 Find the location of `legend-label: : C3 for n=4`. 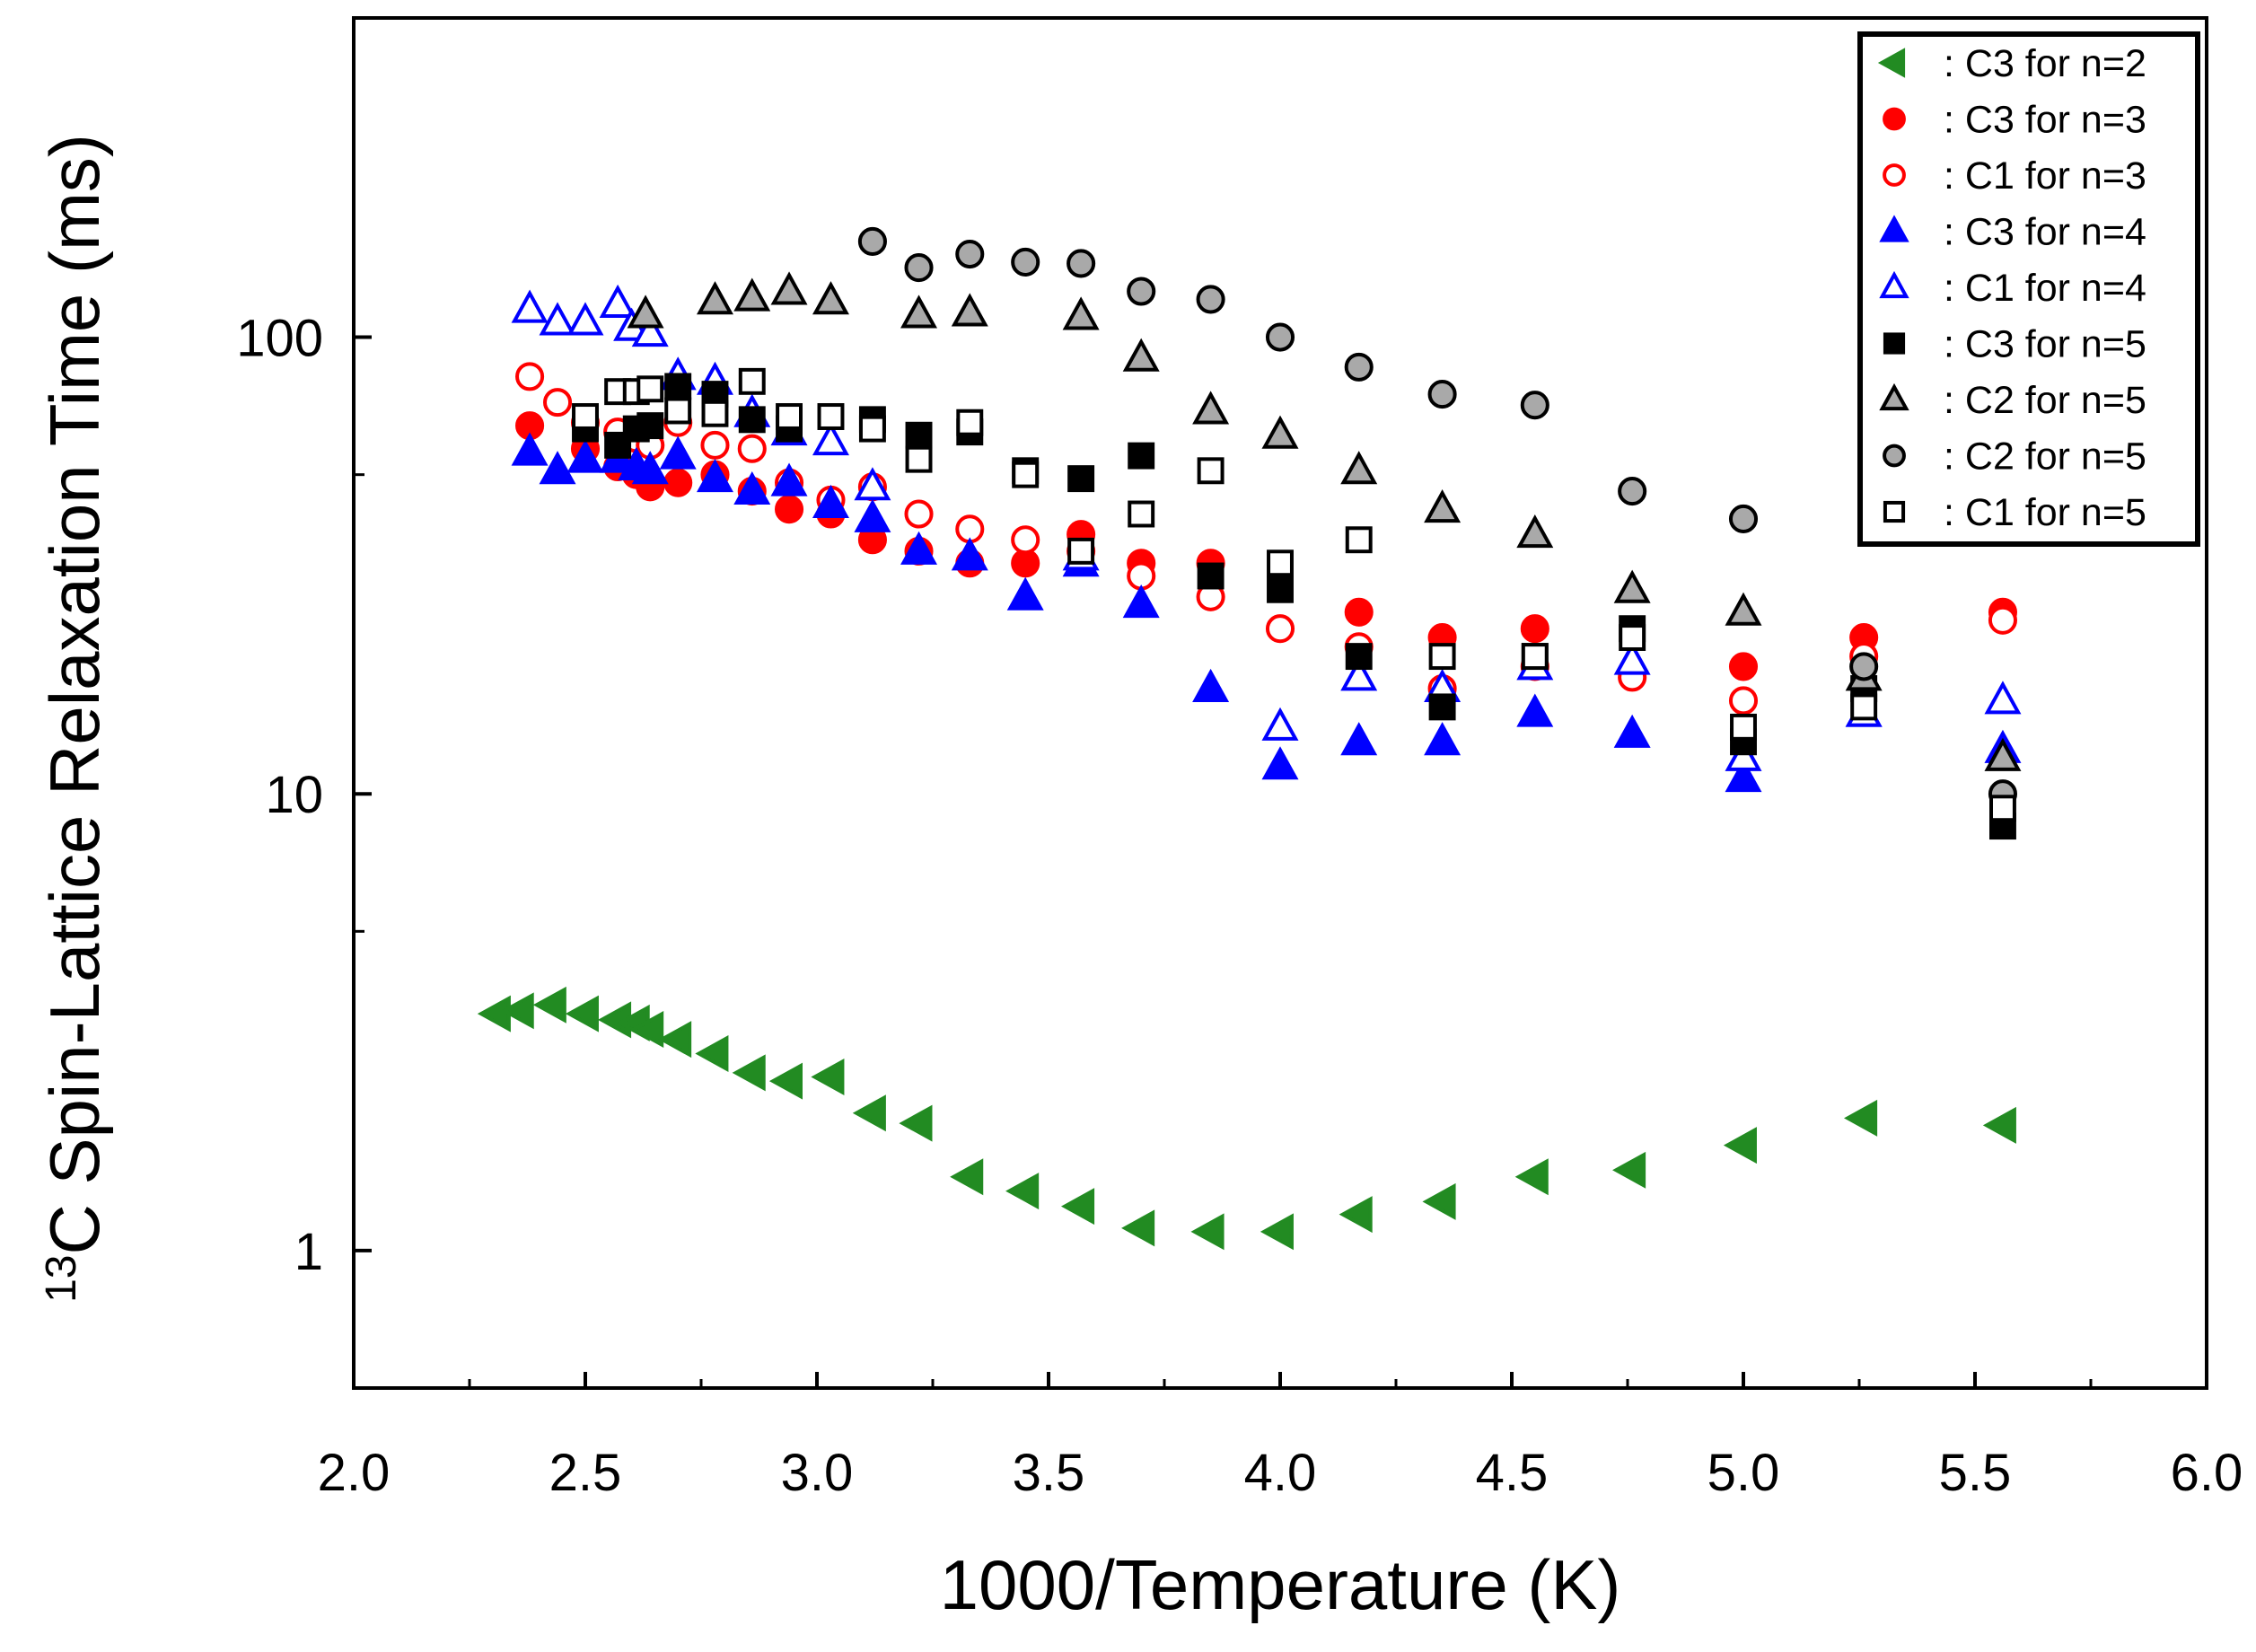

legend-label: : C3 for n=4 is located at coordinates (2045, 232).